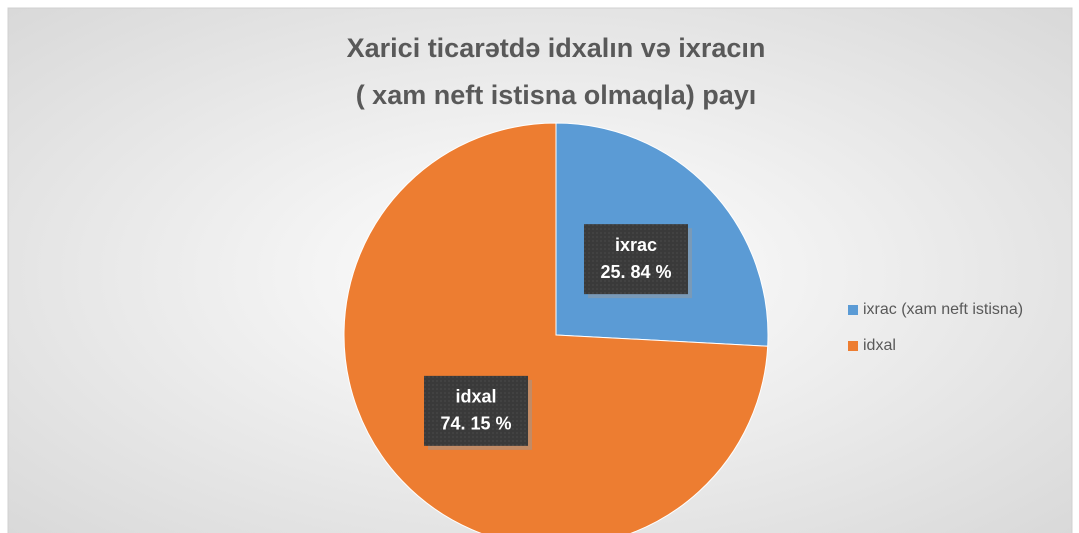  What do you see at coordinates (879, 345) in the screenshot?
I see `legend-label: idxal` at bounding box center [879, 345].